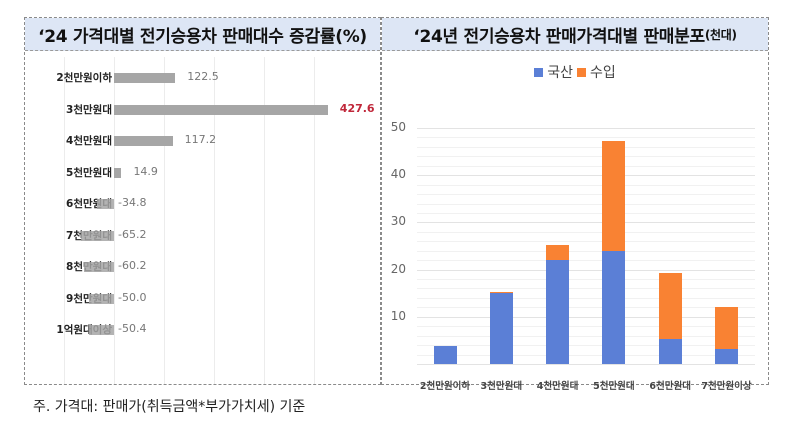 The height and width of the screenshot is (444, 800). What do you see at coordinates (603, 73) in the screenshot?
I see `legend-label: 수입` at bounding box center [603, 73].